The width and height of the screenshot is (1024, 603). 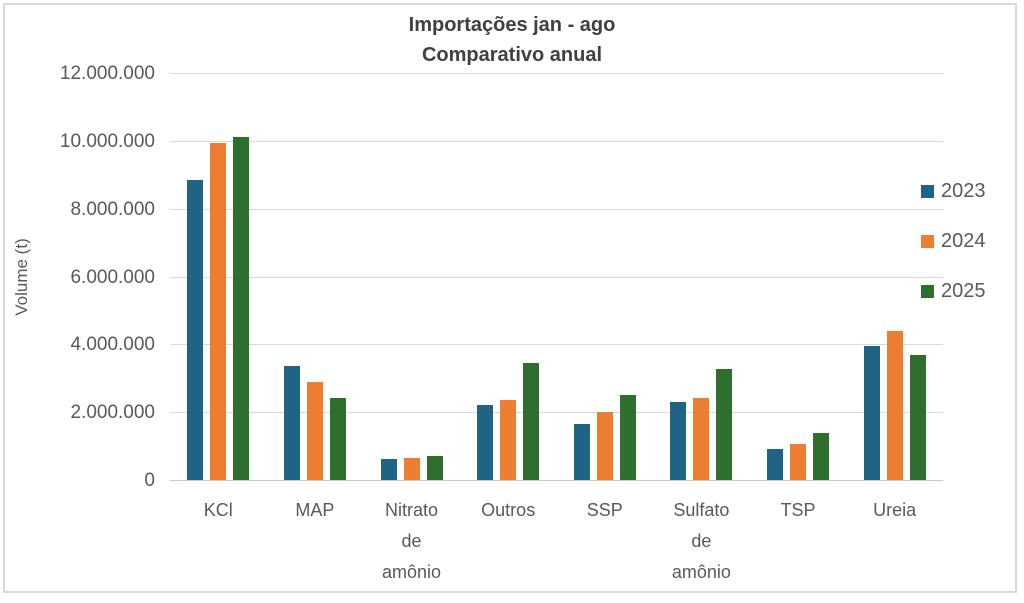 What do you see at coordinates (627, 437) in the screenshot?
I see `bar-2025-ssp` at bounding box center [627, 437].